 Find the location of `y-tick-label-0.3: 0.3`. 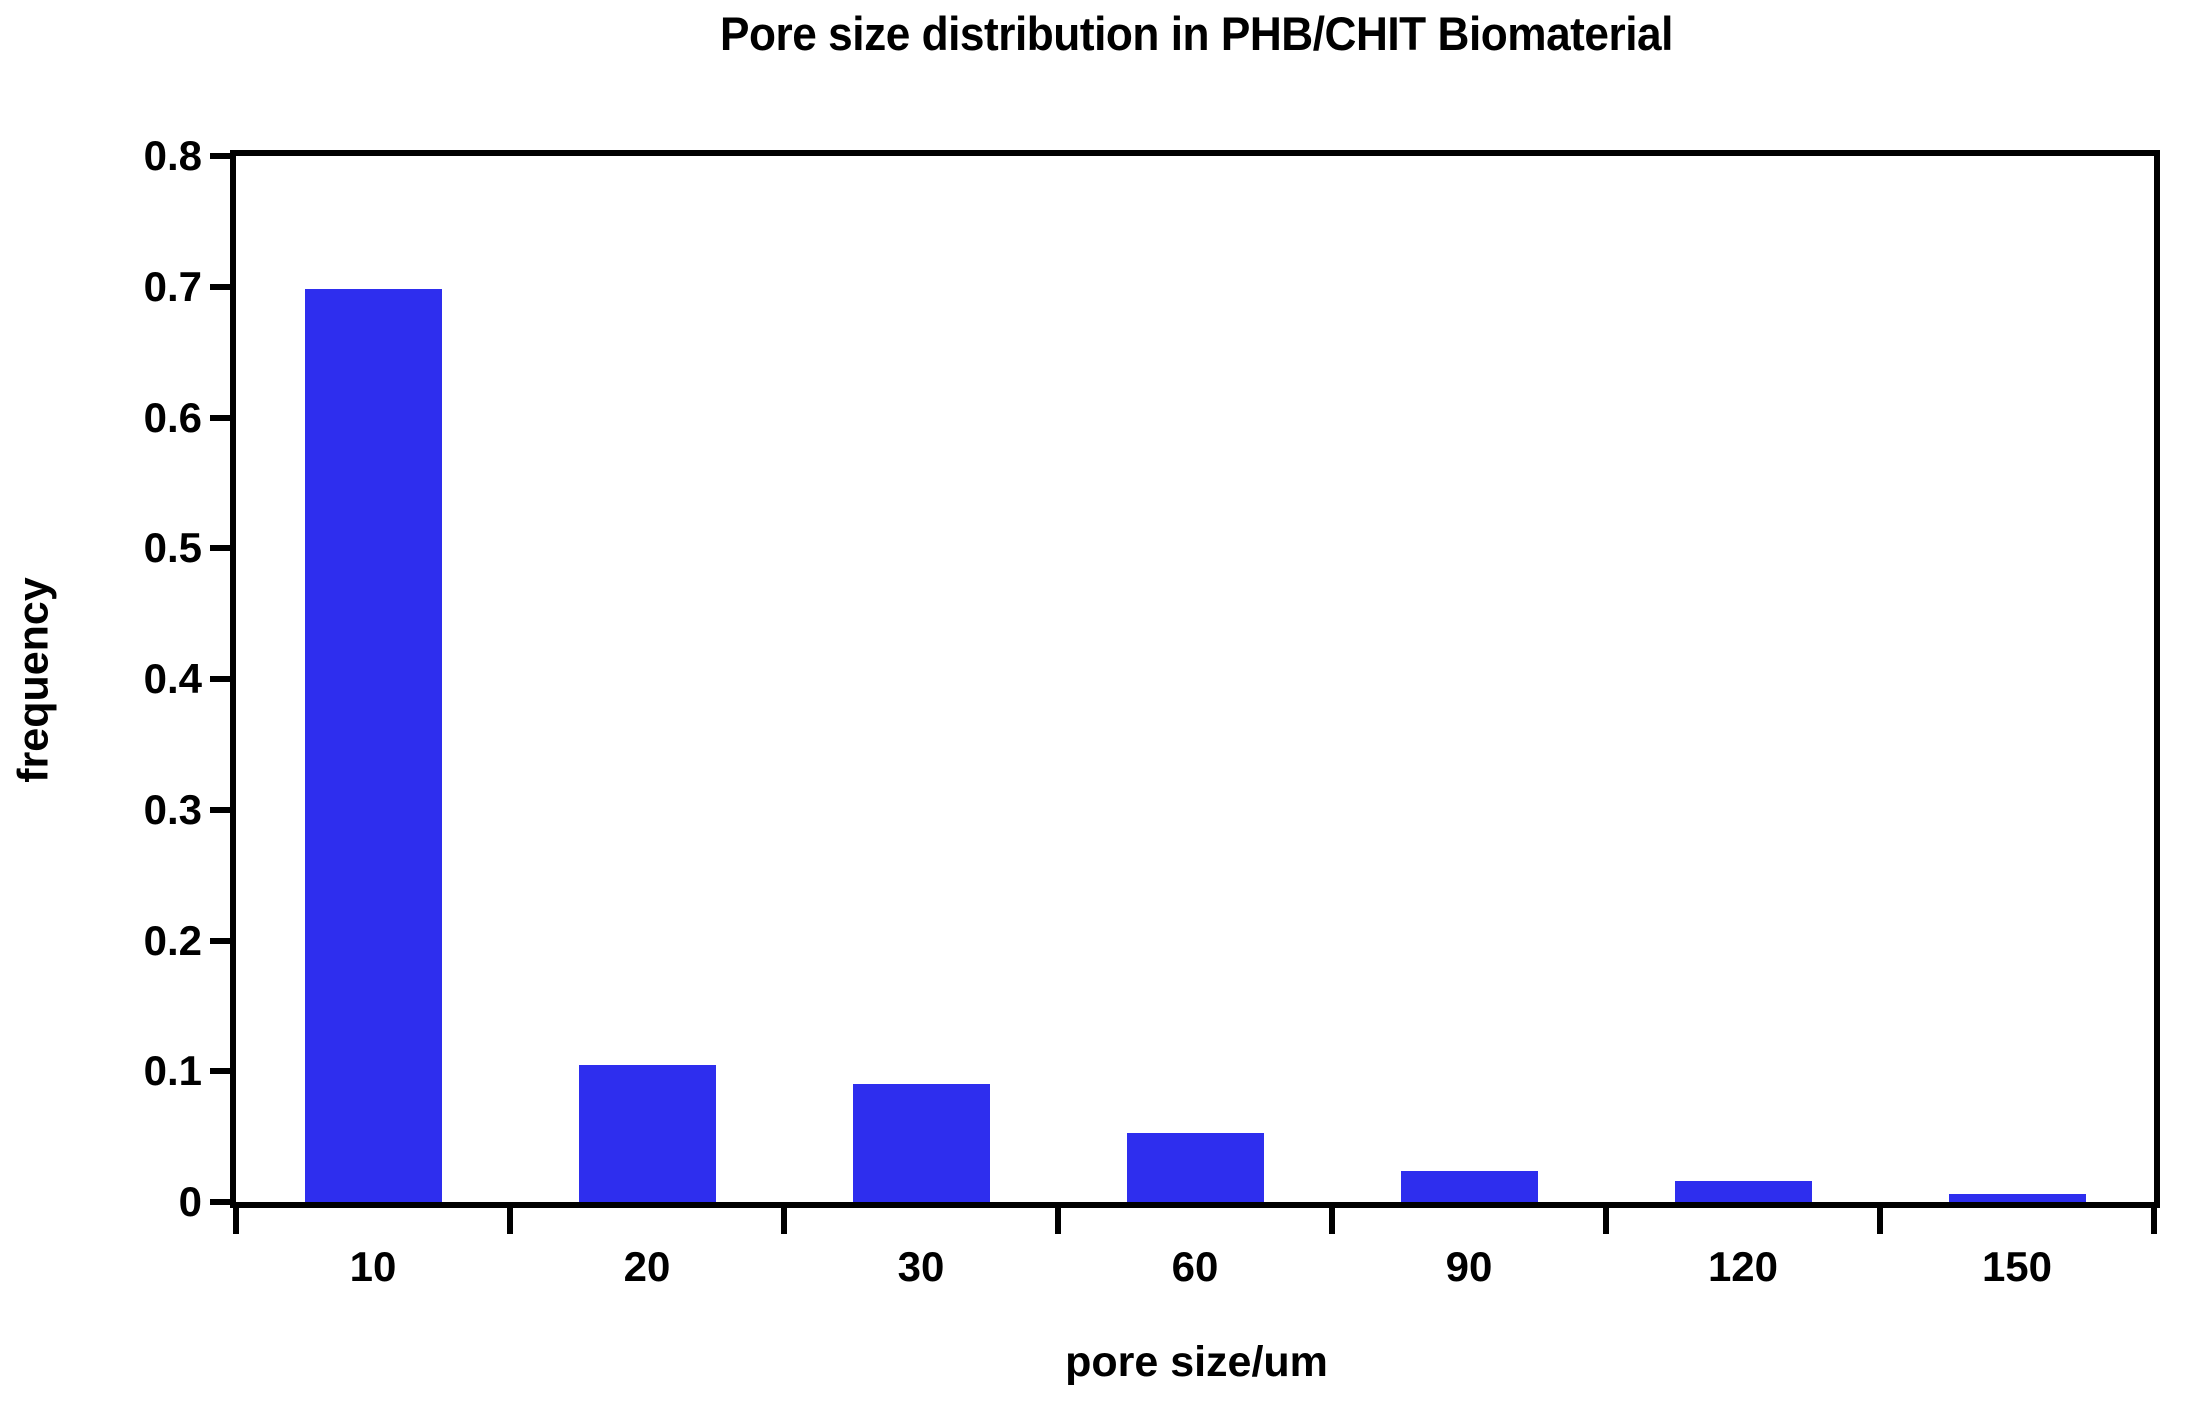

y-tick-label-0.3: 0.3 is located at coordinates (172, 809).